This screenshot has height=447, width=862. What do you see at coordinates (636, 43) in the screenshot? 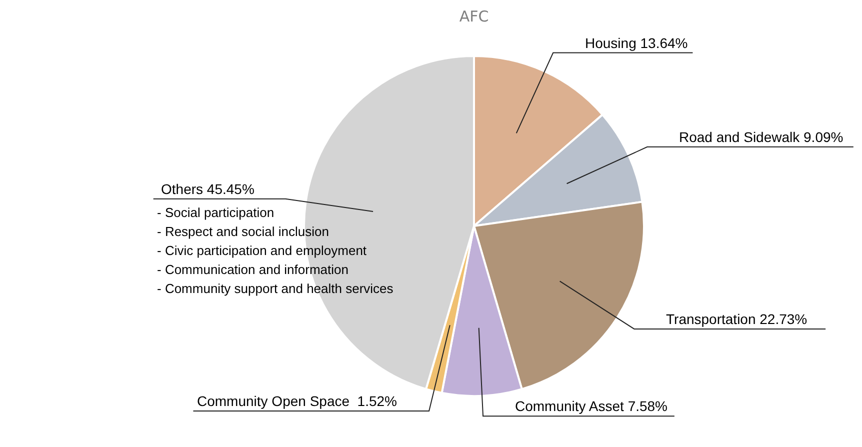
I see `slice-label: Housing 13.64%` at bounding box center [636, 43].